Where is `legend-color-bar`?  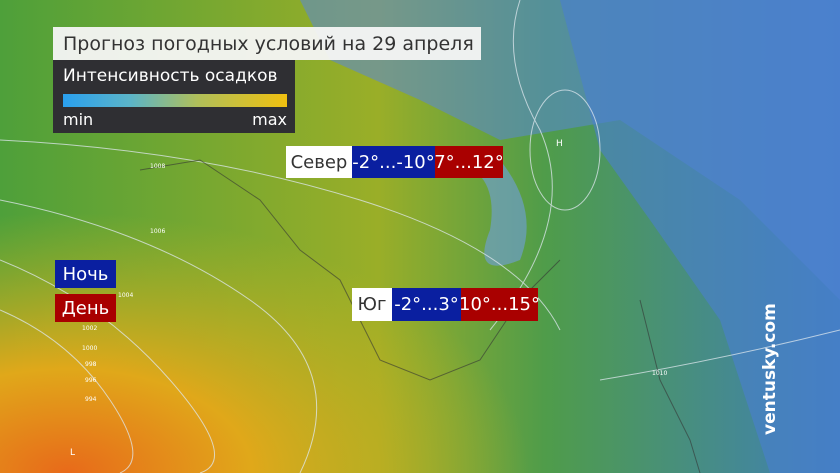
legend-color-bar is located at coordinates (175, 100).